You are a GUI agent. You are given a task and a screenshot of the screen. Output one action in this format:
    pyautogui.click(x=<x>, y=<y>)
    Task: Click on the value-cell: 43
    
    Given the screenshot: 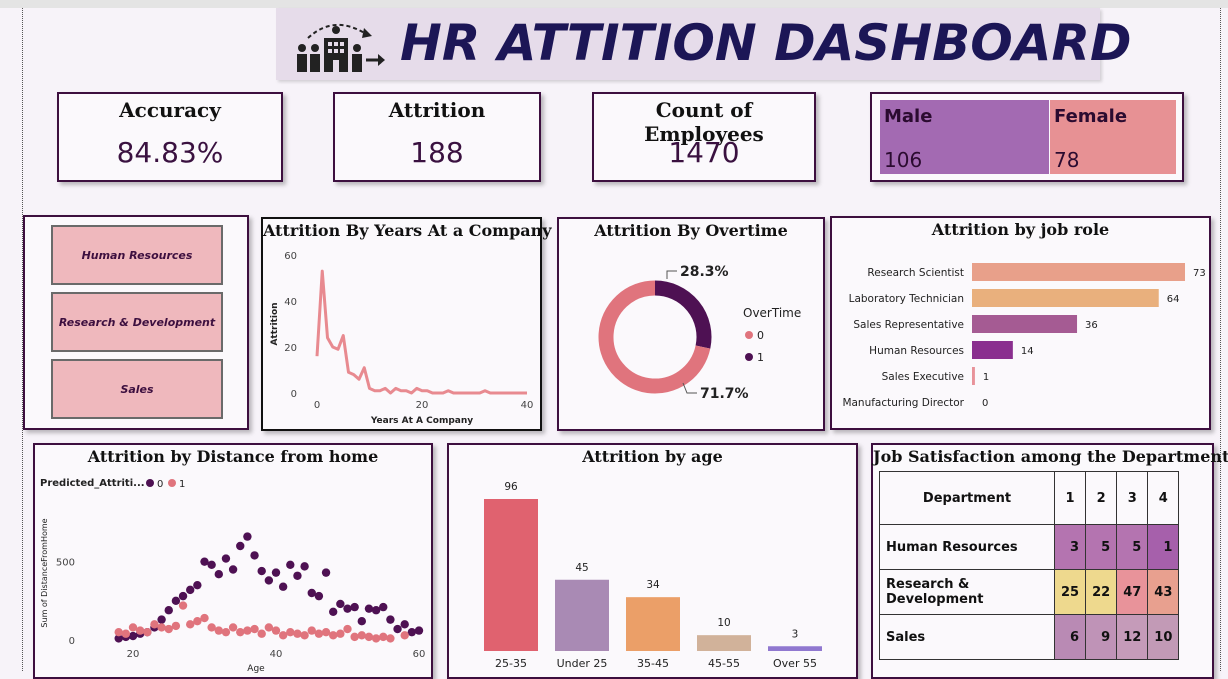 What is the action you would take?
    pyautogui.click(x=1163, y=592)
    